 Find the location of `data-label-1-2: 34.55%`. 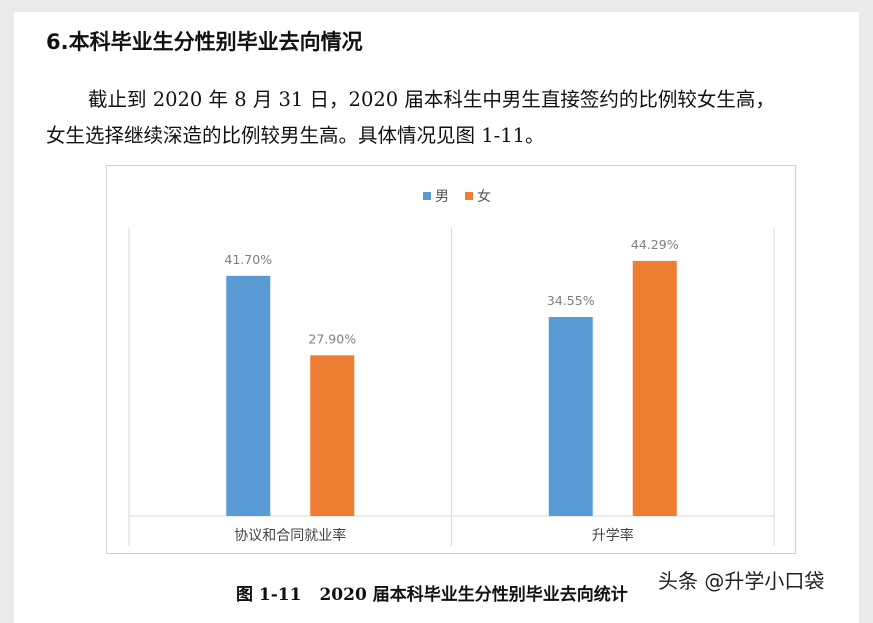

data-label-1-2: 34.55% is located at coordinates (571, 300).